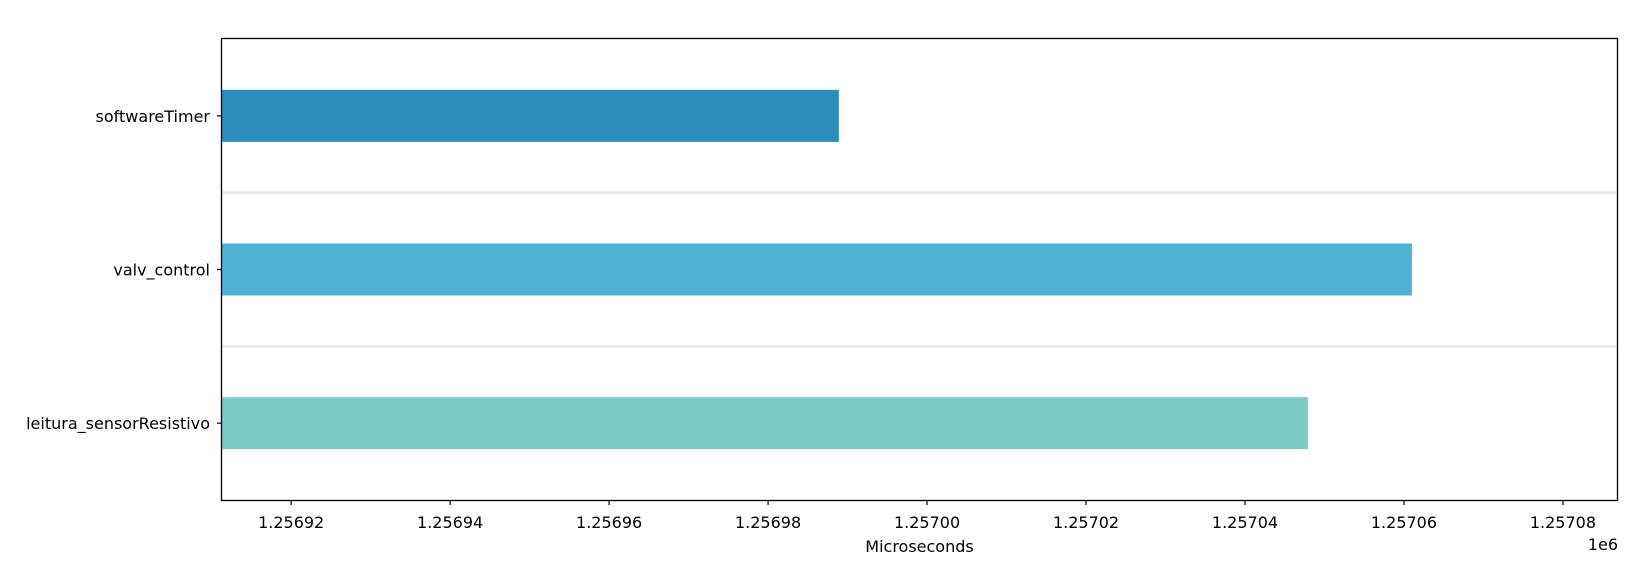 The width and height of the screenshot is (1652, 564). Describe the element at coordinates (1563, 522) in the screenshot. I see `x-tick-label: 1.25708` at that location.